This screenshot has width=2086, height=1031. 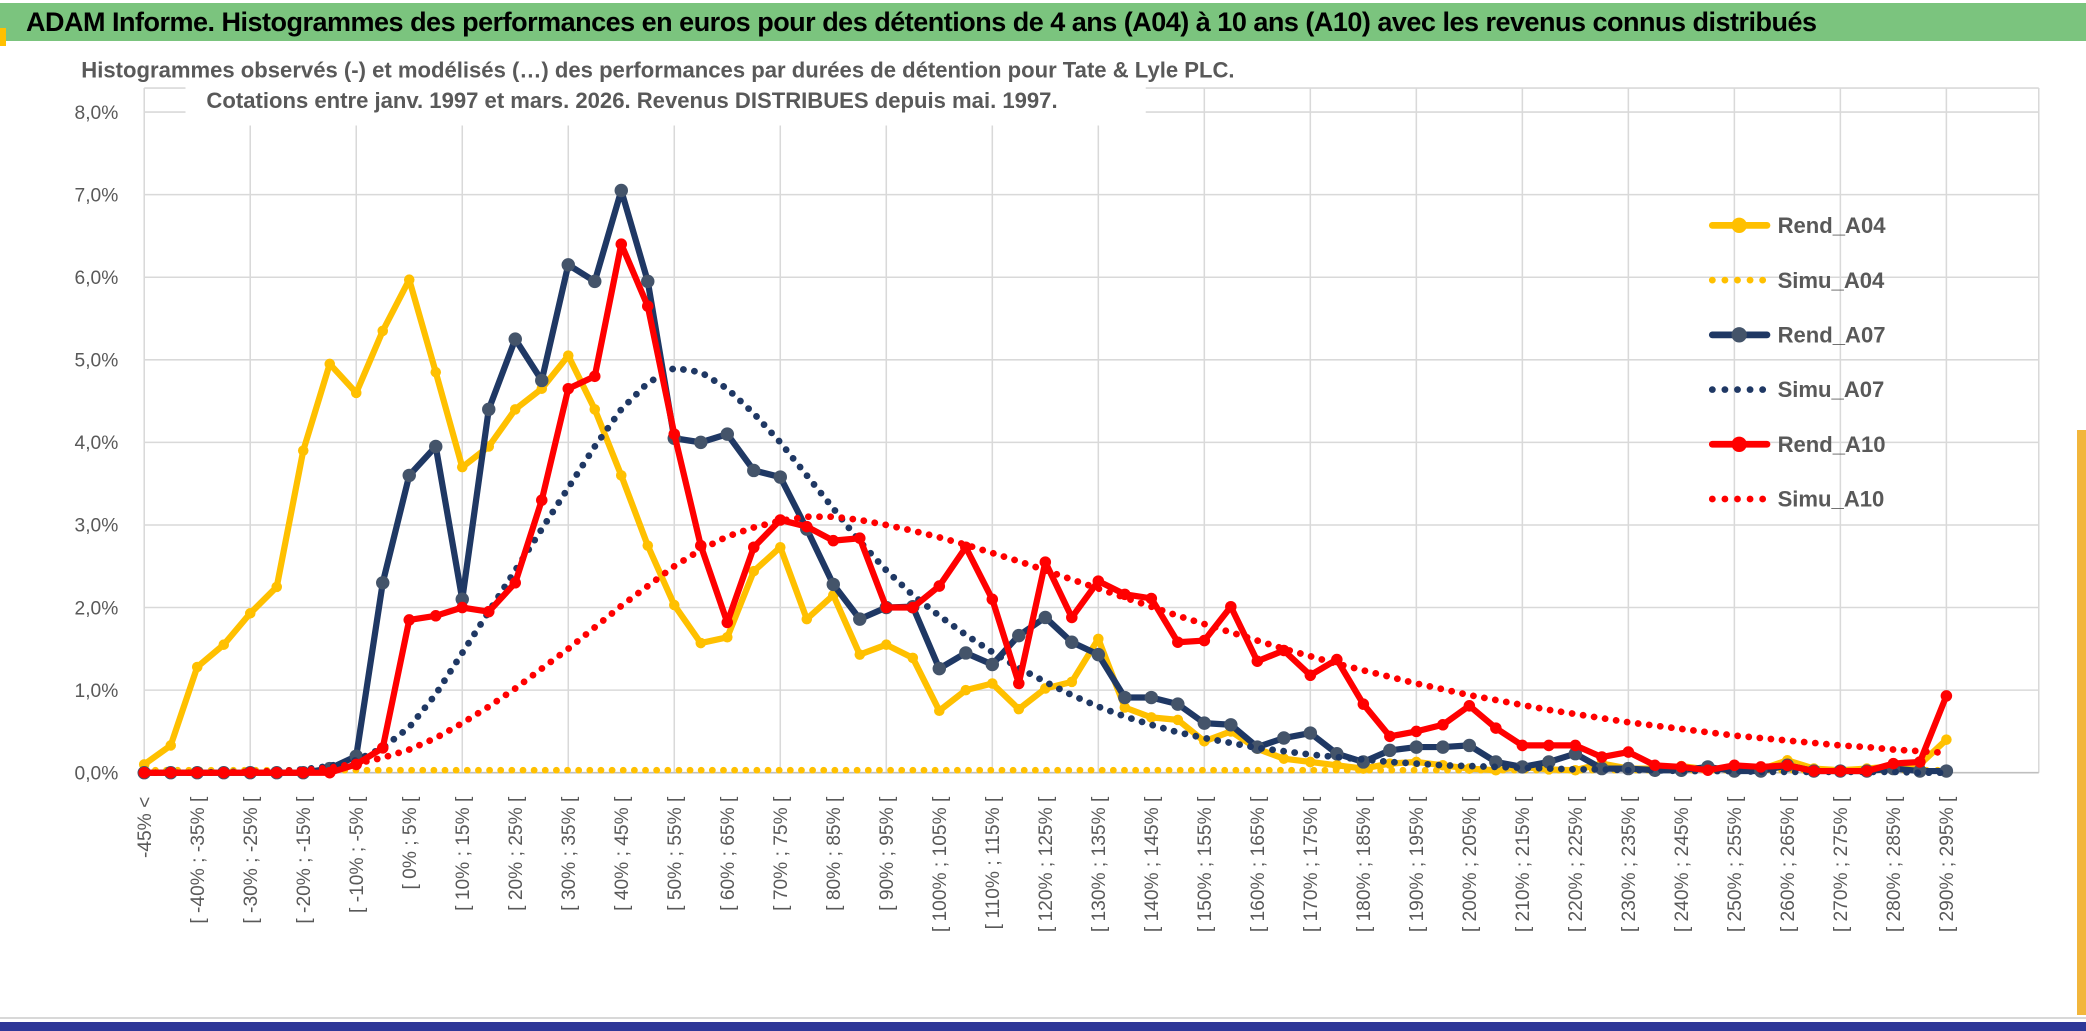 I want to click on legend-item-Simu_A04: Simu_A04, so click(x=1796, y=280).